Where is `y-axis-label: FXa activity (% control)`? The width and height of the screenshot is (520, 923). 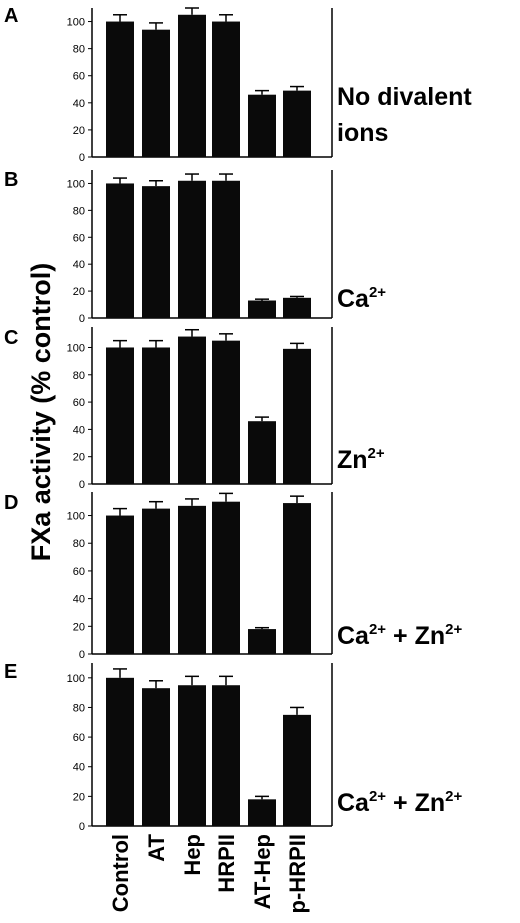 y-axis-label: FXa activity (% control) is located at coordinates (41, 412).